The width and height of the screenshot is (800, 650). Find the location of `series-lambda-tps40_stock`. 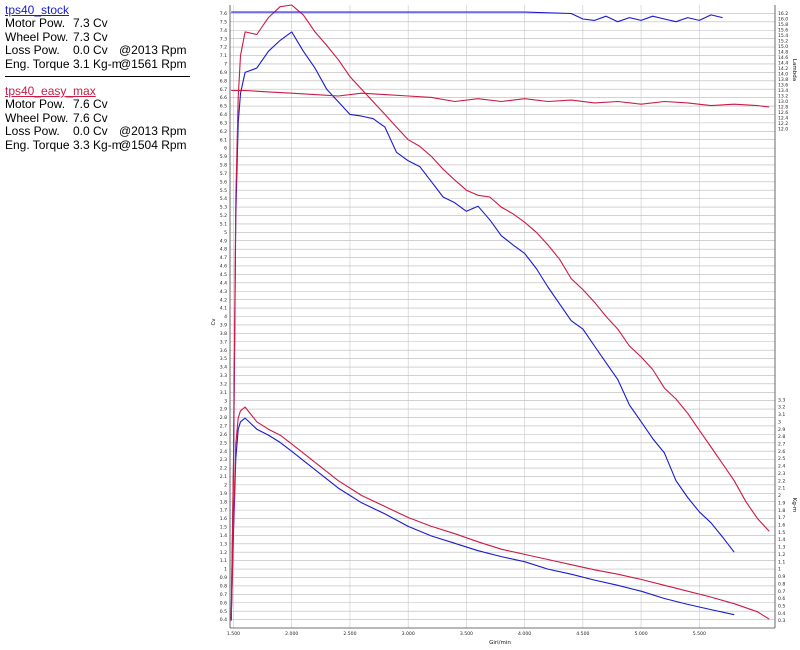

series-lambda-tps40_stock is located at coordinates (477, 17).